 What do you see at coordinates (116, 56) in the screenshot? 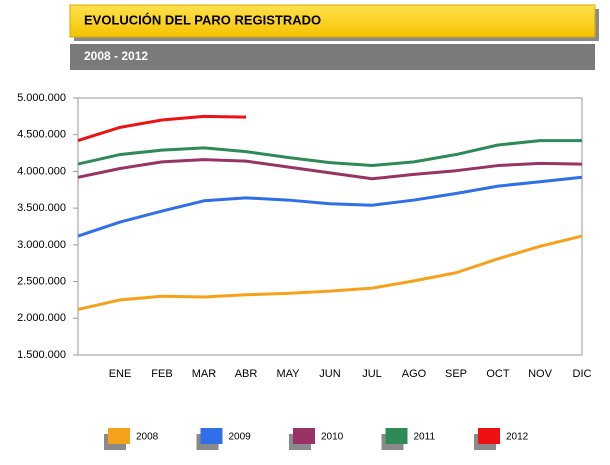
I see `chart-subtitle: 2008 - 2012` at bounding box center [116, 56].